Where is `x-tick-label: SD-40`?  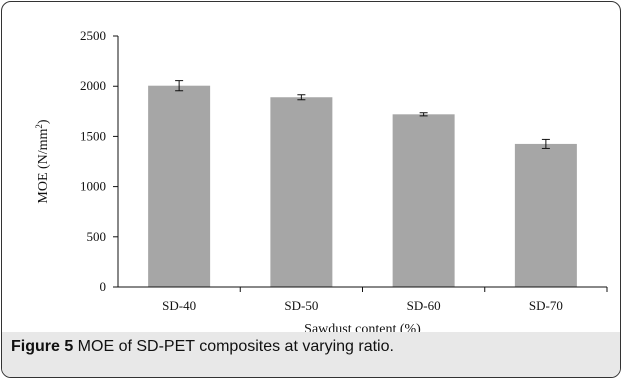
x-tick-label: SD-40 is located at coordinates (179, 305).